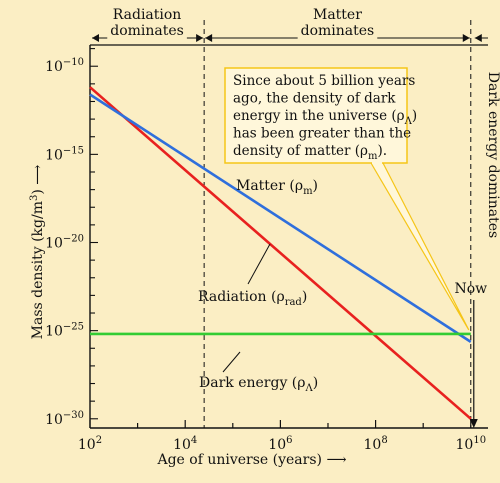 Image resolution: width=500 pixels, height=483 pixels. What do you see at coordinates (470, 289) in the screenshot?
I see `now-label: Now` at bounding box center [470, 289].